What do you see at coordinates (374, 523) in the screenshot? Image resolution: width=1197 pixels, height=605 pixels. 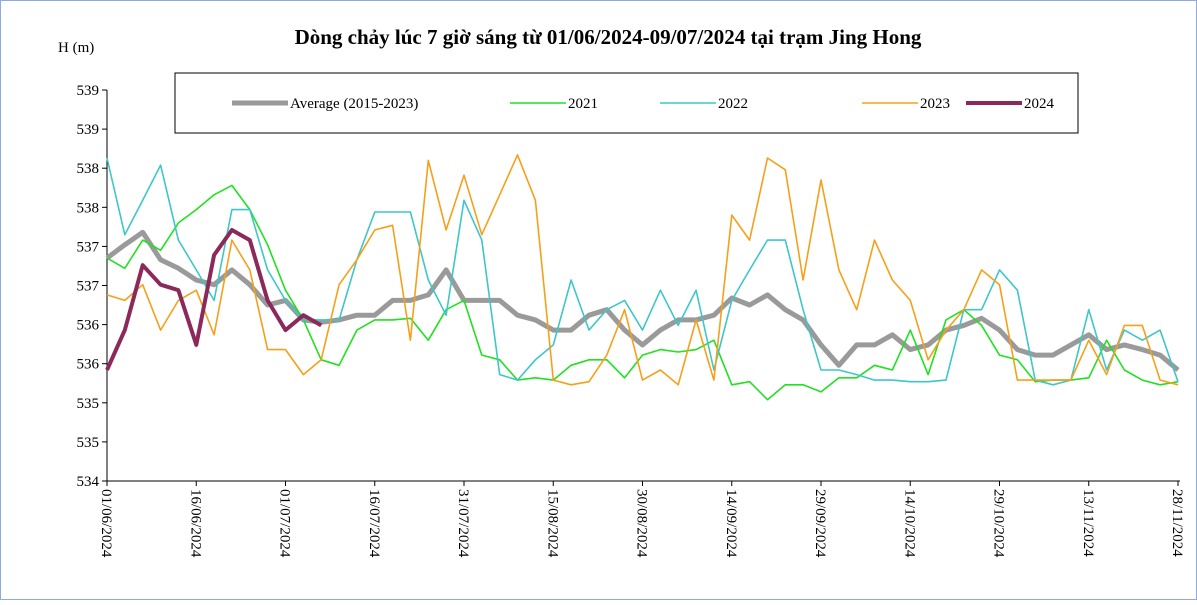 I see `x-tick-label: 16/07/2024` at bounding box center [374, 523].